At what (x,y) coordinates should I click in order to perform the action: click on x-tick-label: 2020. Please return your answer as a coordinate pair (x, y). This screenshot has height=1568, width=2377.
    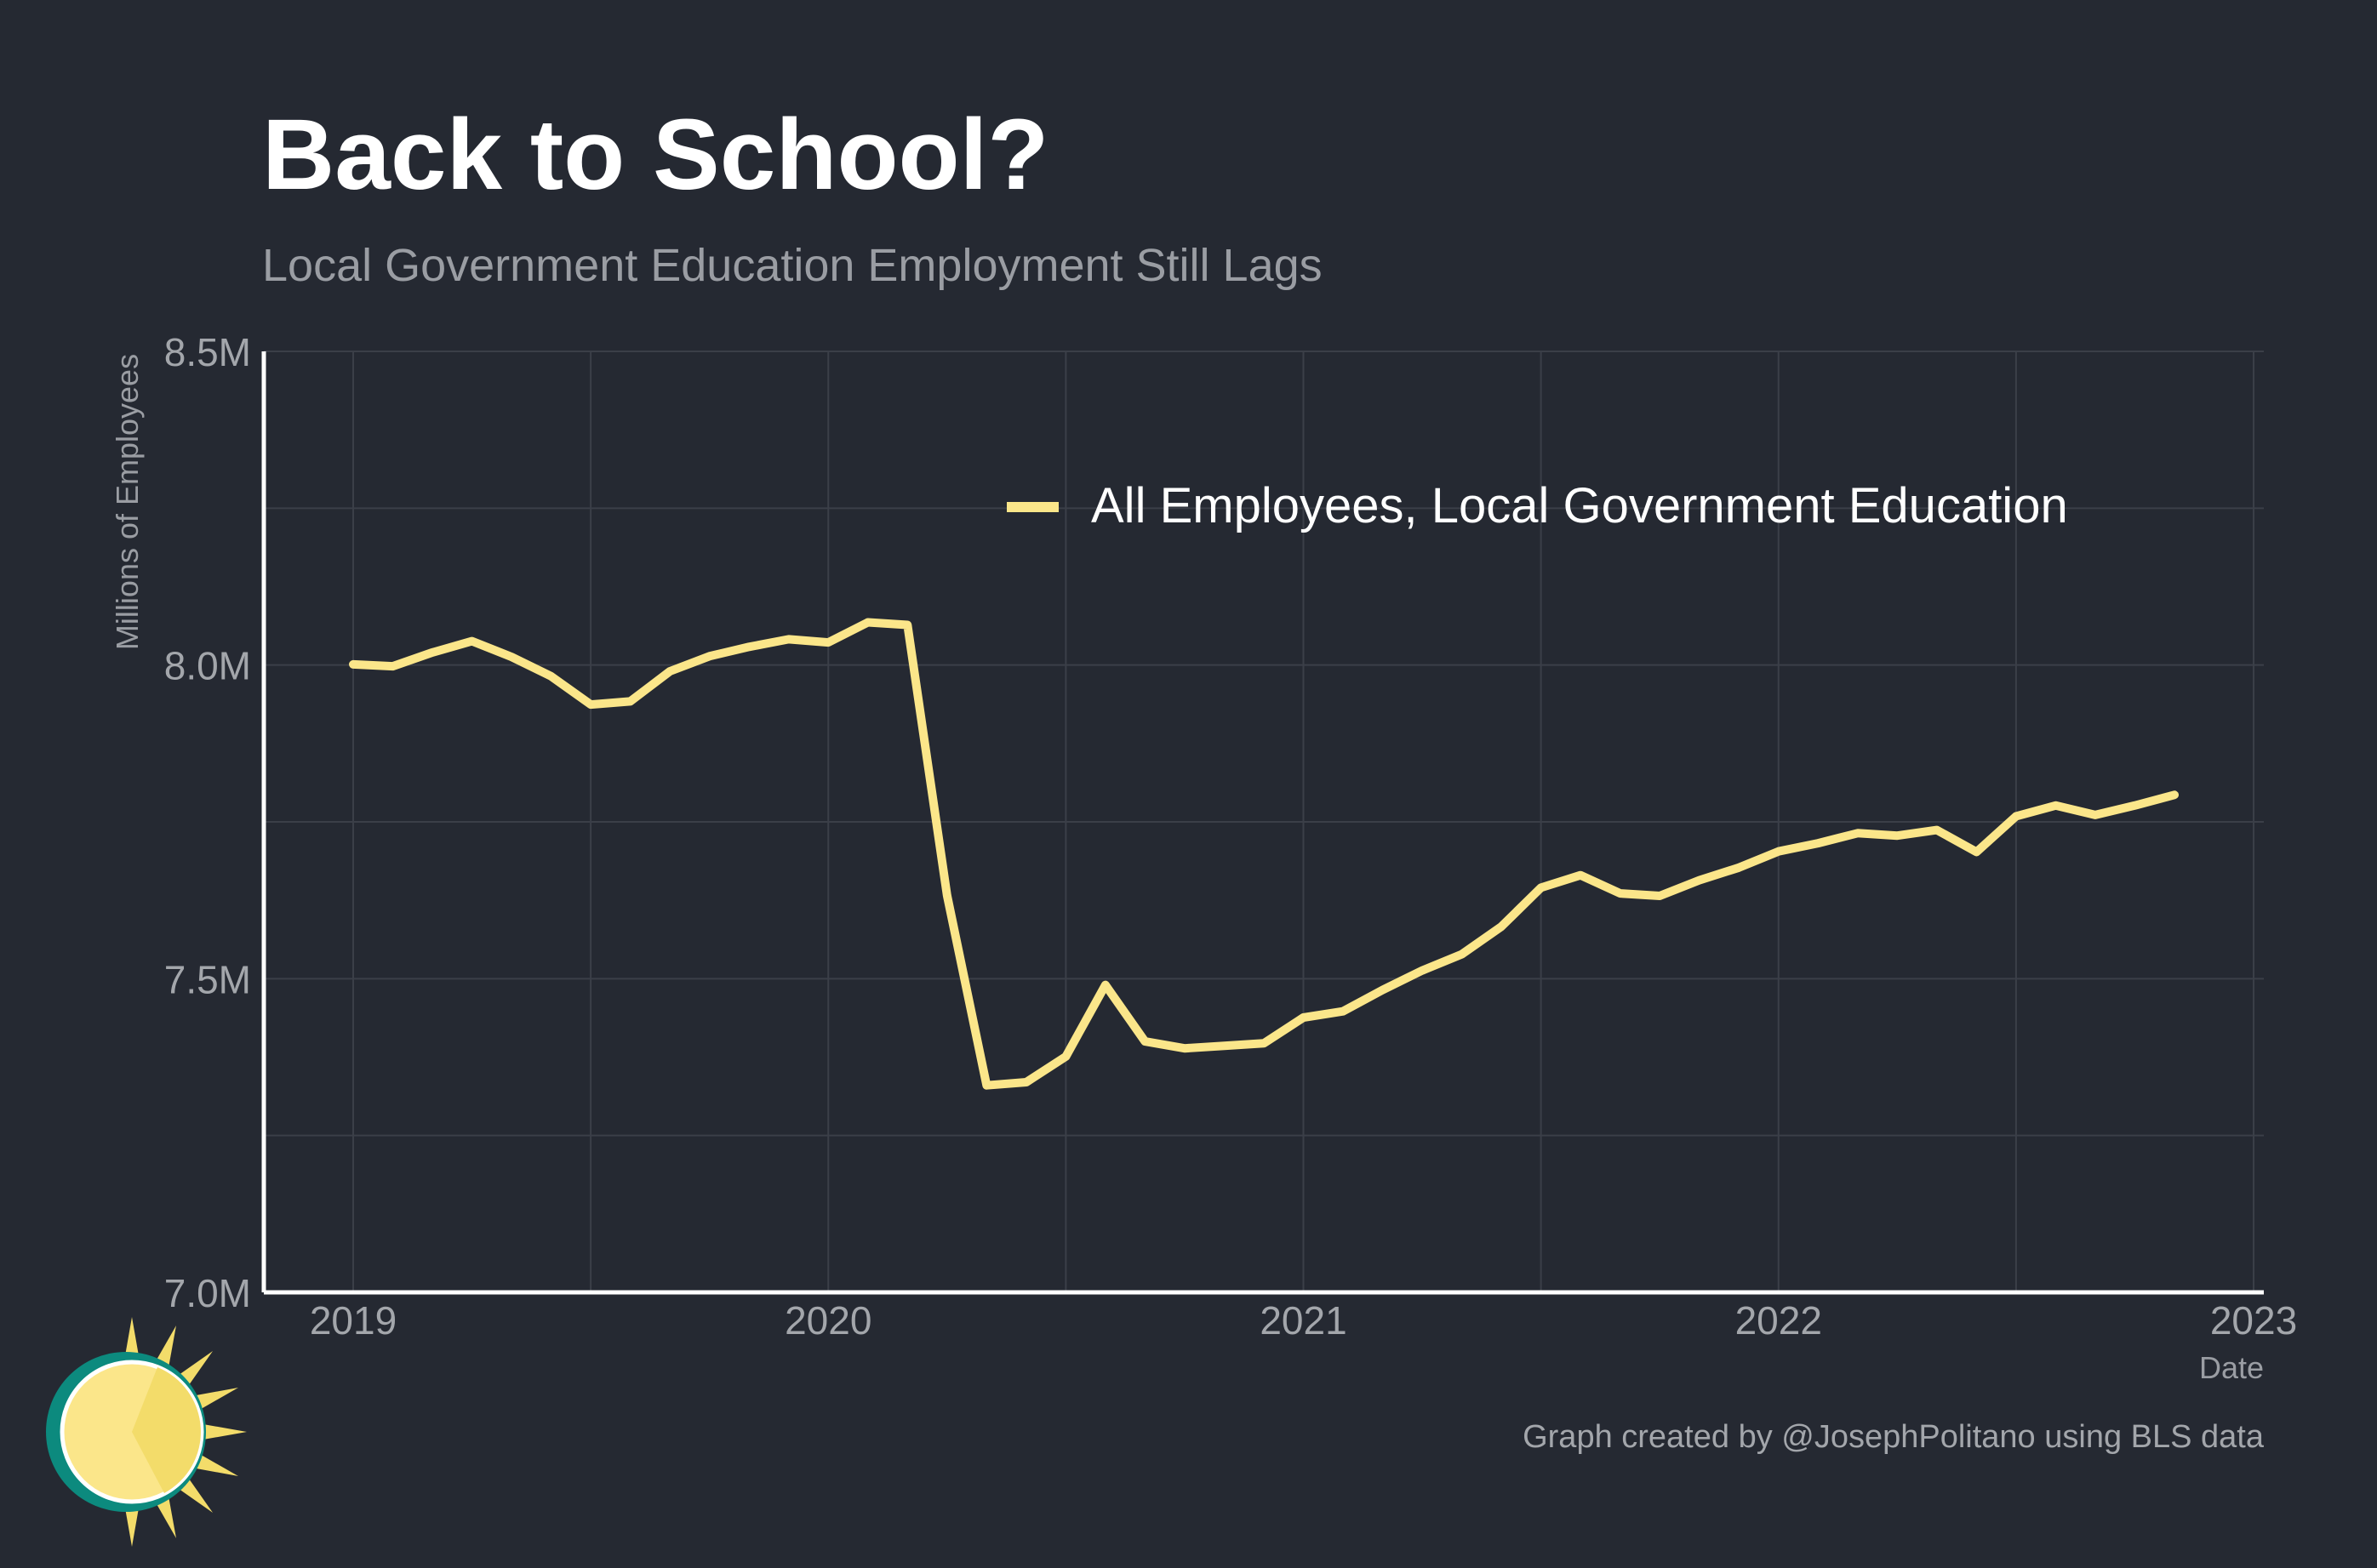
    Looking at the image, I should click on (828, 1320).